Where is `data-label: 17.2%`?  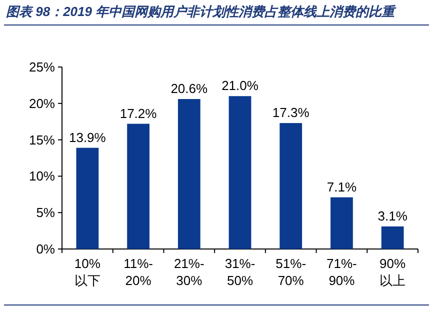 data-label: 17.2% is located at coordinates (139, 113).